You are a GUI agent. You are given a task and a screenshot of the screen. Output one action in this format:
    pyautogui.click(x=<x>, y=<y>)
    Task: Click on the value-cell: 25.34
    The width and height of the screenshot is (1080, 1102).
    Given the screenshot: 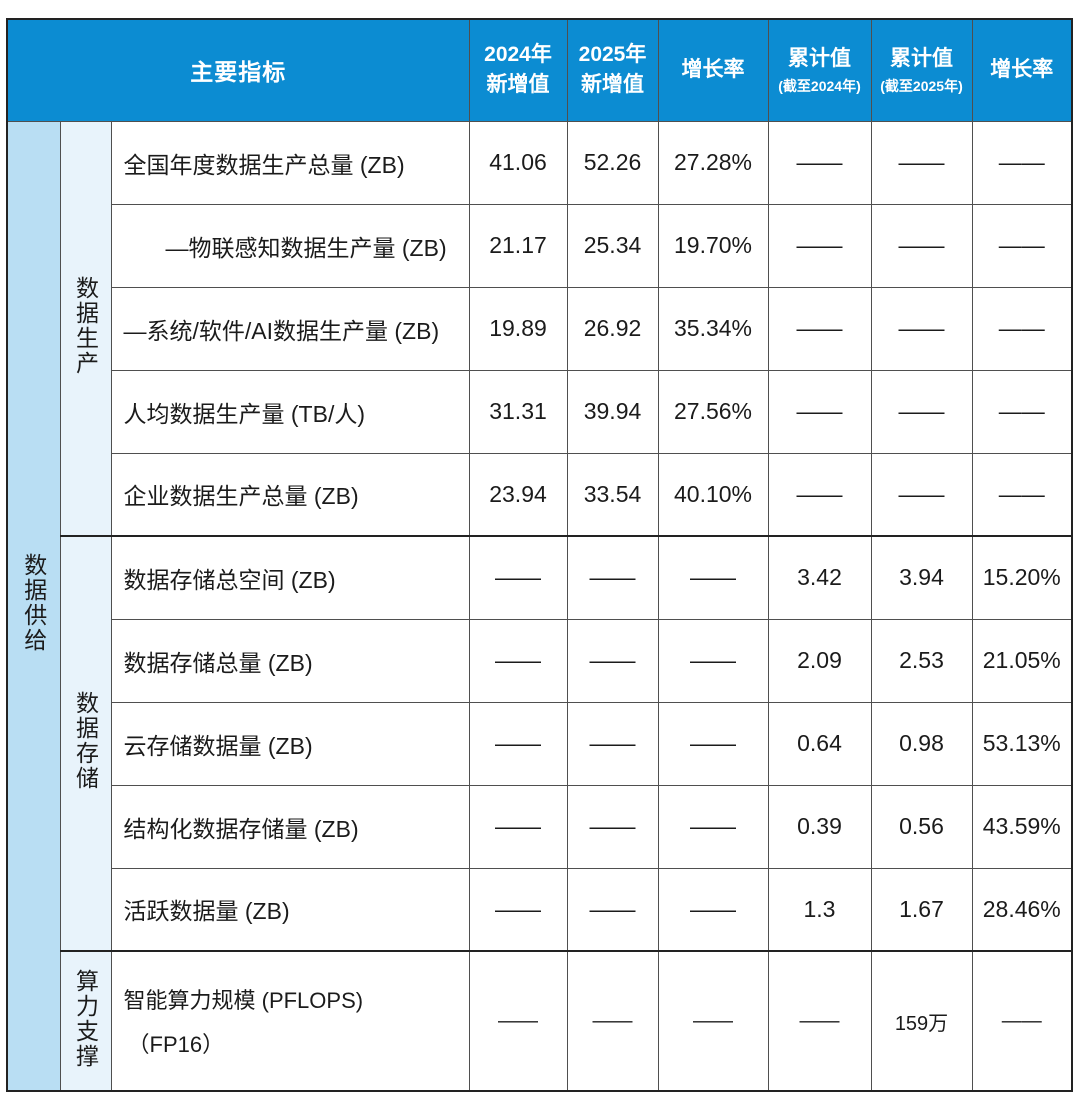 What is the action you would take?
    pyautogui.click(x=612, y=245)
    